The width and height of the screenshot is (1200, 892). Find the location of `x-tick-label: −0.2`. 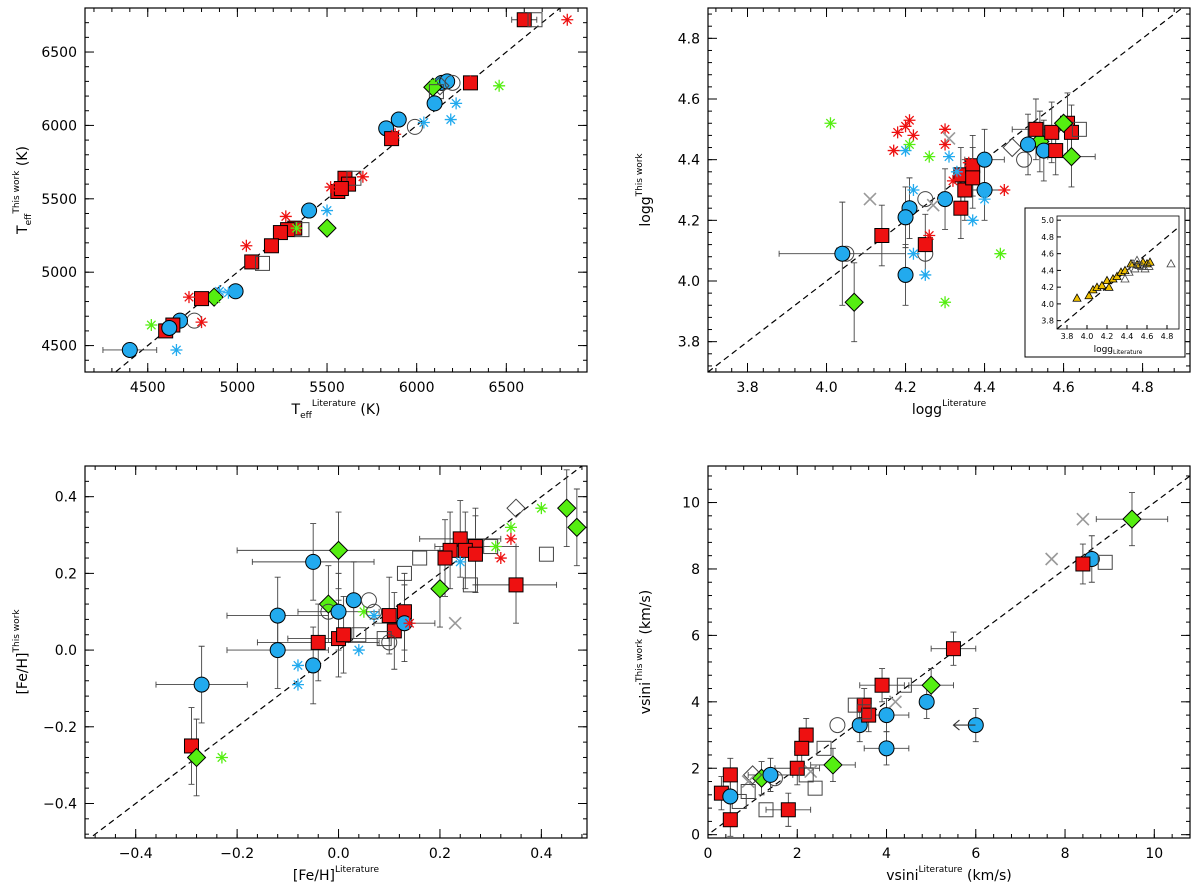

x-tick-label: −0.2 is located at coordinates (237, 854).